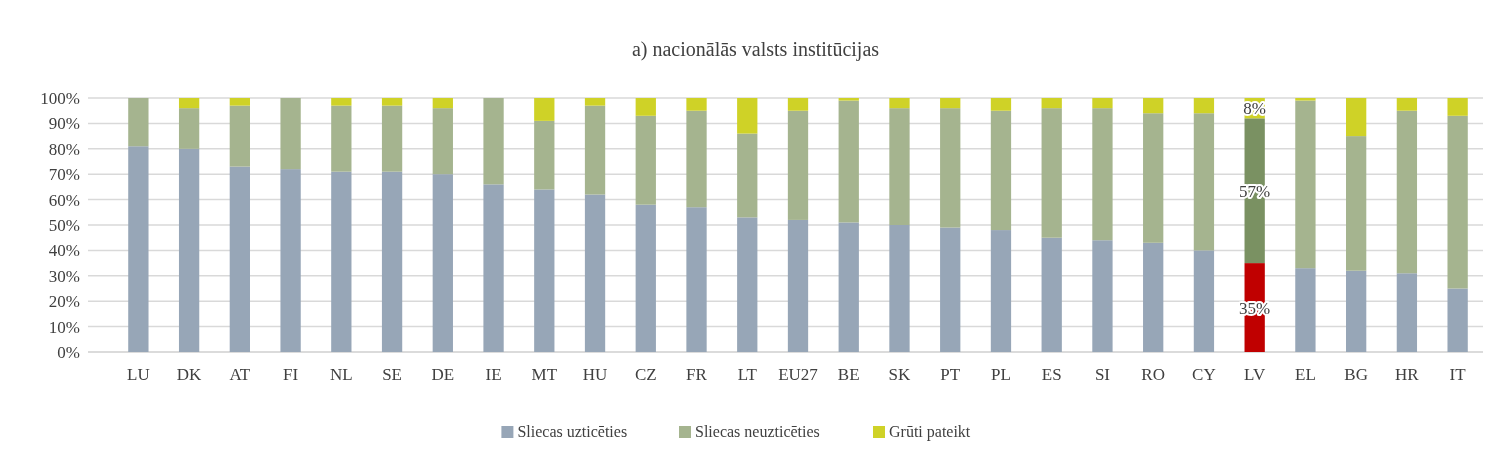  What do you see at coordinates (1255, 374) in the screenshot?
I see `x-tick-label: LV` at bounding box center [1255, 374].